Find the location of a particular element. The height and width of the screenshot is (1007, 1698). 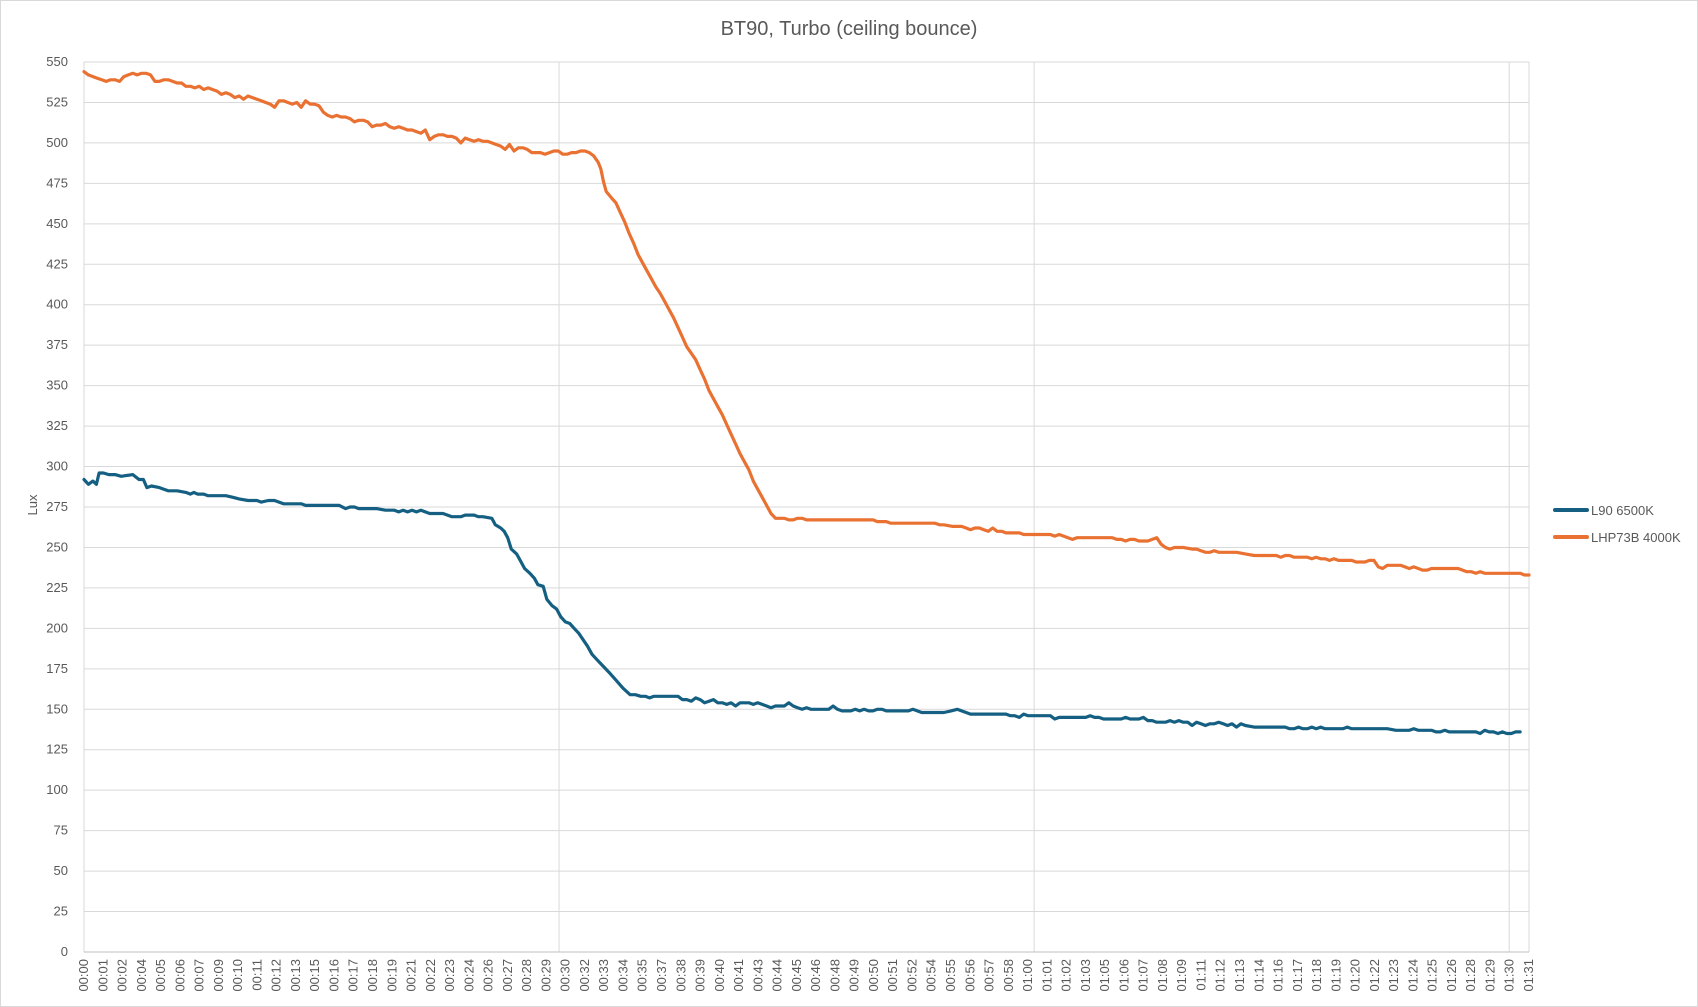

x-tick-label: 00:10 is located at coordinates (237, 975).